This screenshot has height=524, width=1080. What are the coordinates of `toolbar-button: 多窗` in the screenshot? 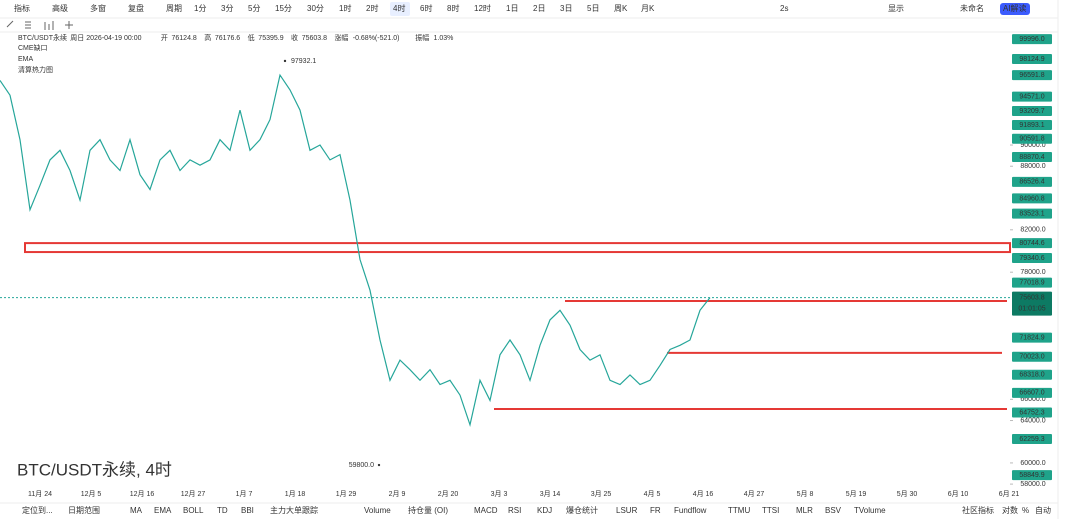 It's located at (98, 8).